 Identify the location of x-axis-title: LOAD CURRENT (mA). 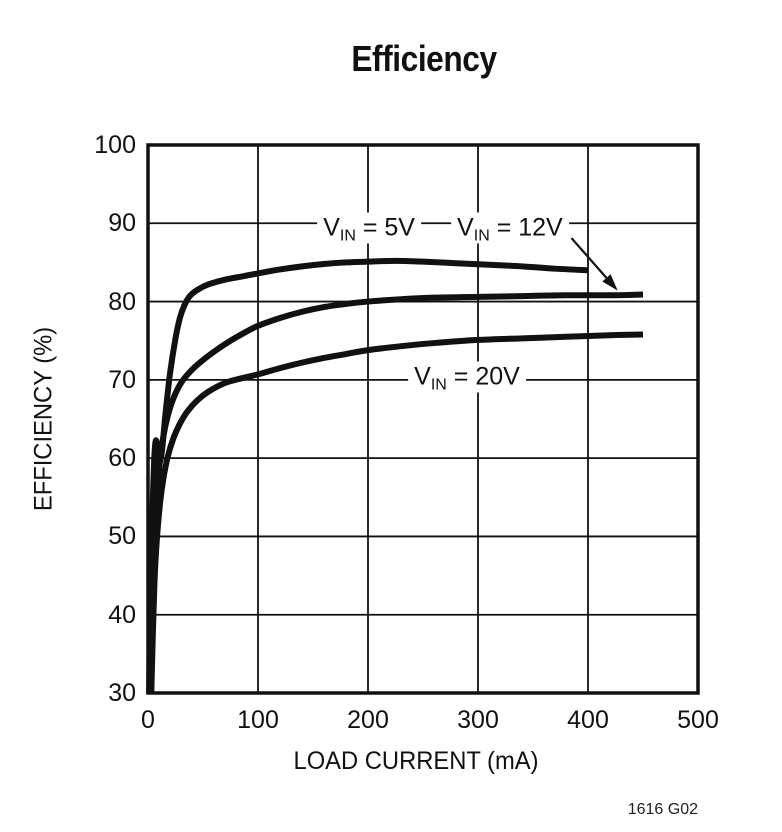
(416, 761).